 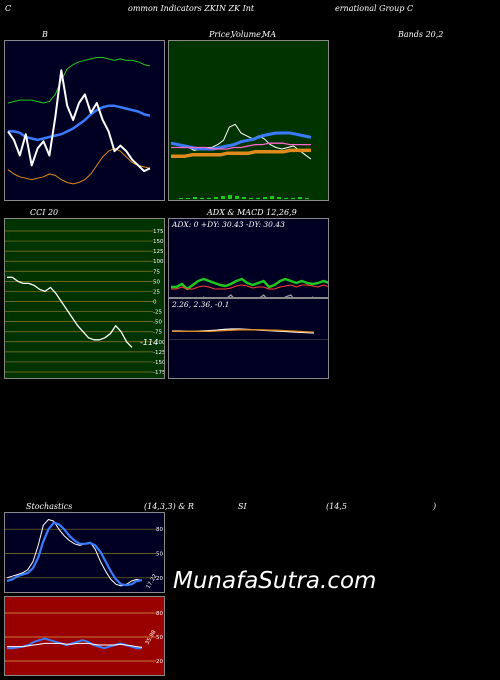 I want to click on rsi-params: (14,5, so click(x=336, y=506).